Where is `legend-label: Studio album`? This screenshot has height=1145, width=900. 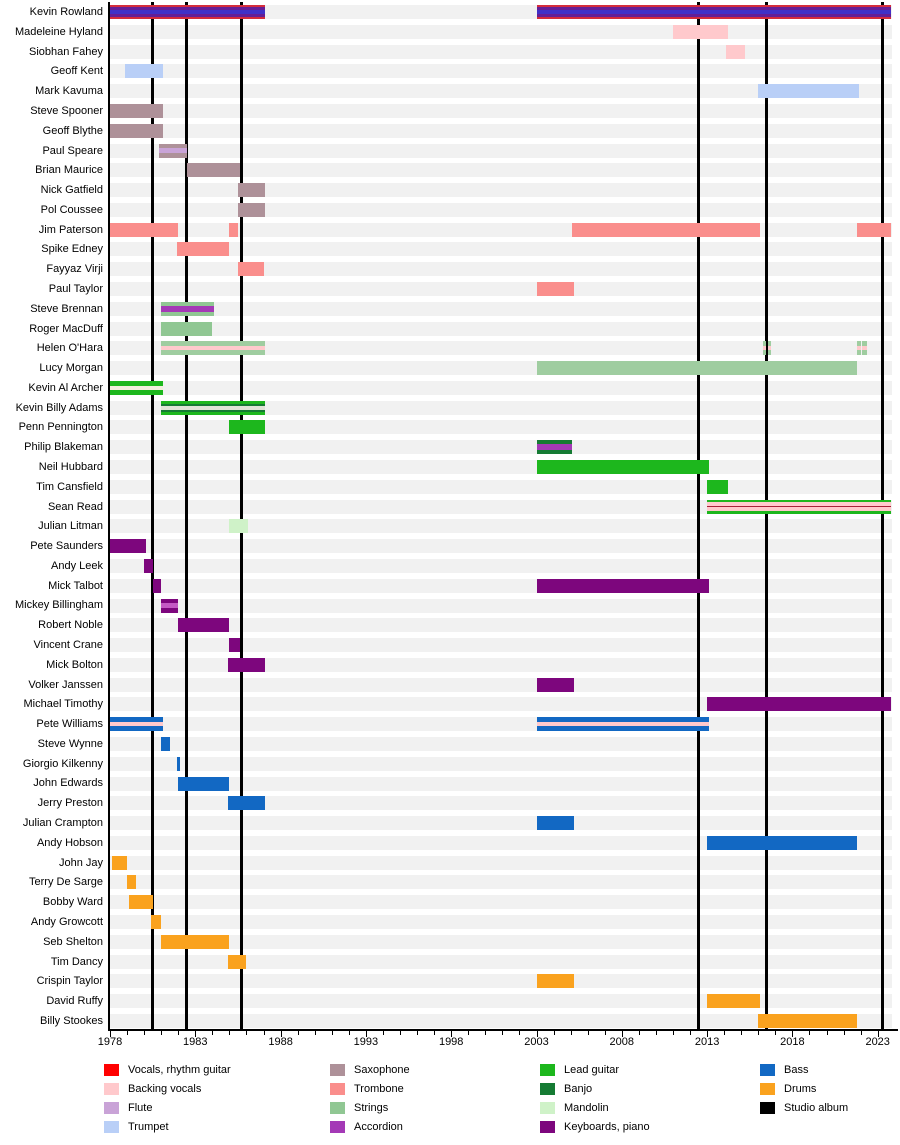
legend-label: Studio album is located at coordinates (816, 1108).